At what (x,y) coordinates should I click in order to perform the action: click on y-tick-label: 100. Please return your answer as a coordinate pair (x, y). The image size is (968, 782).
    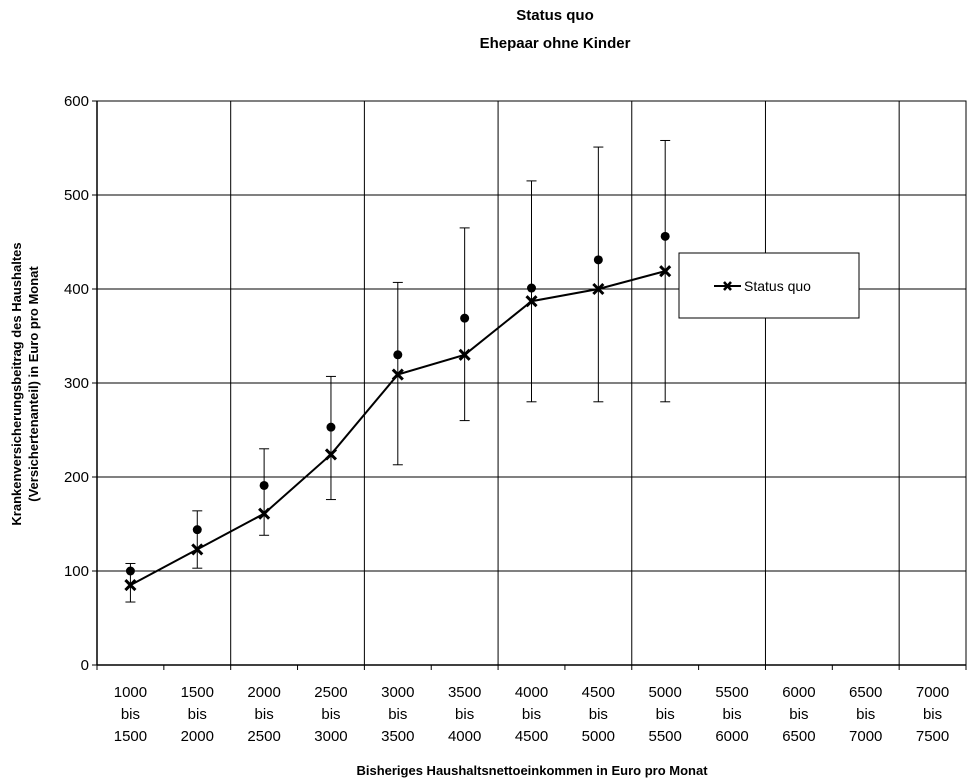
    Looking at the image, I should click on (76, 571).